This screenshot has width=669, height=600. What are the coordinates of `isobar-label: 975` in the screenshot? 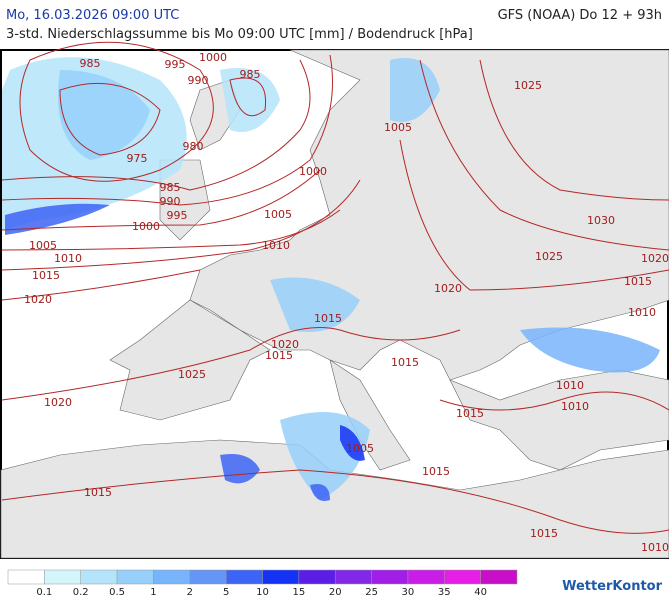 It's located at (137, 158).